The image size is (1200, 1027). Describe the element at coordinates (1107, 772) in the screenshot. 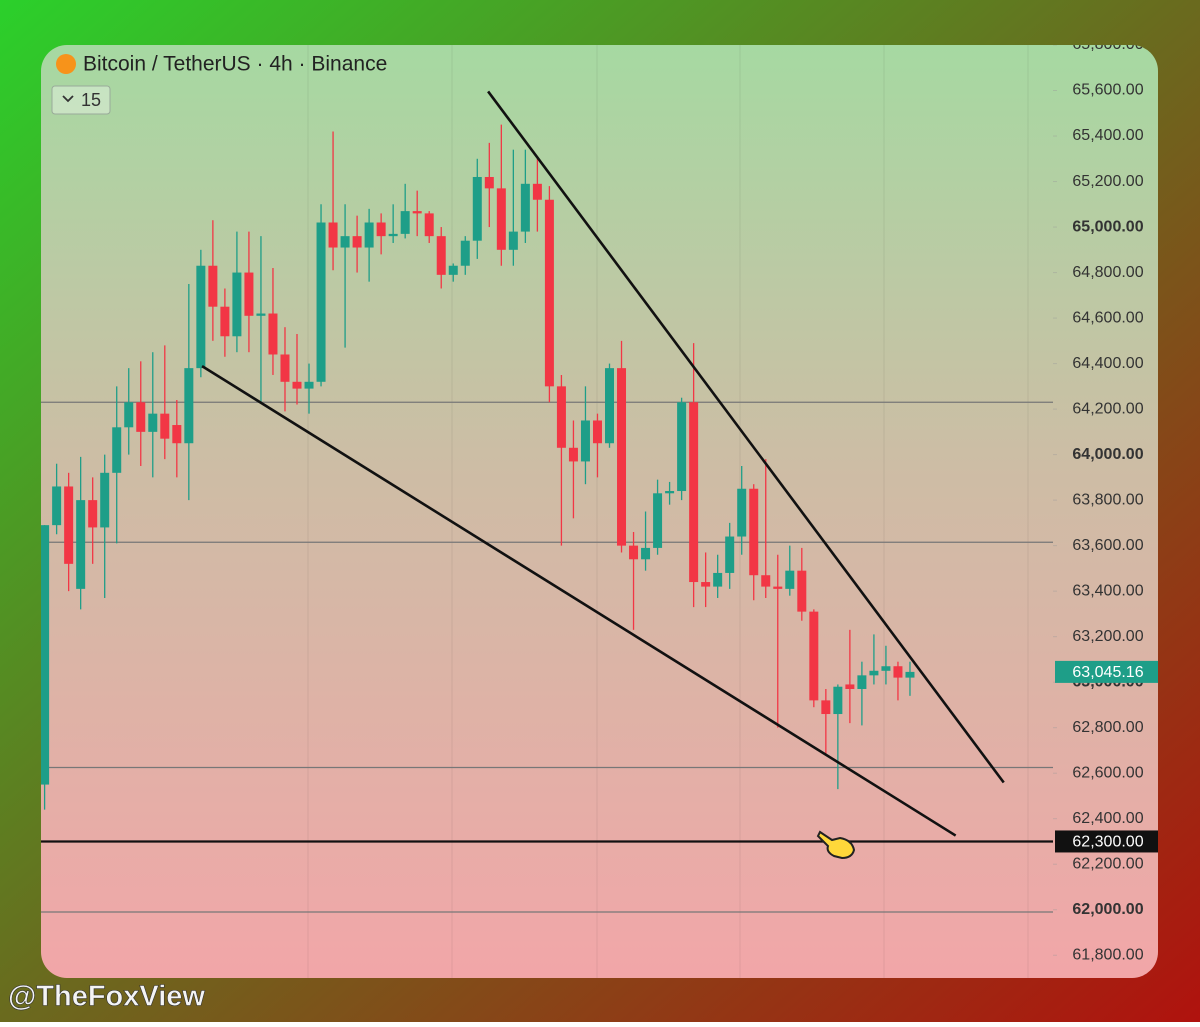

I see `y-tick-label: 62,600.00` at that location.